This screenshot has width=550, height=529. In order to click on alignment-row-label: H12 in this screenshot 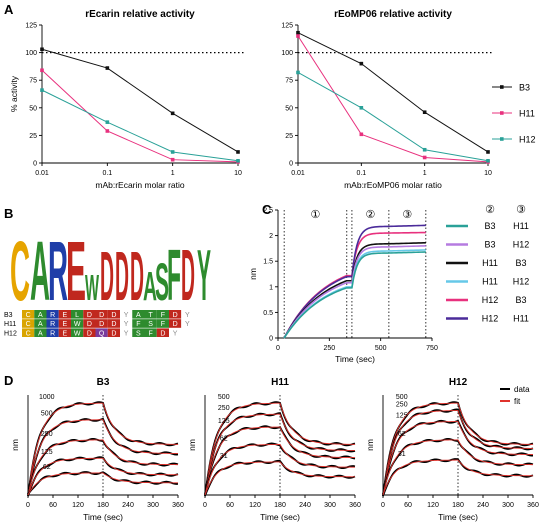, I will do `click(10, 333)`.